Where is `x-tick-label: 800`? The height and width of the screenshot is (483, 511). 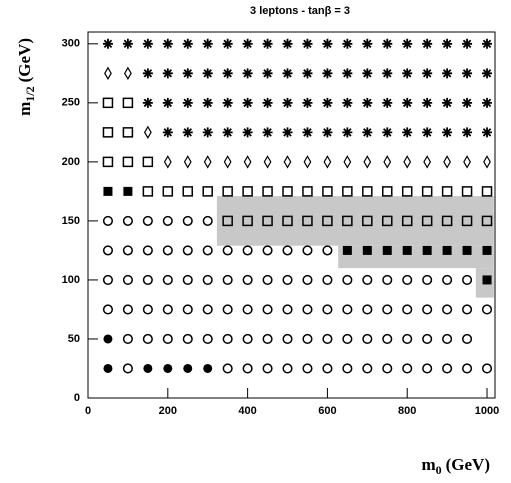 x-tick-label: 800 is located at coordinates (407, 411).